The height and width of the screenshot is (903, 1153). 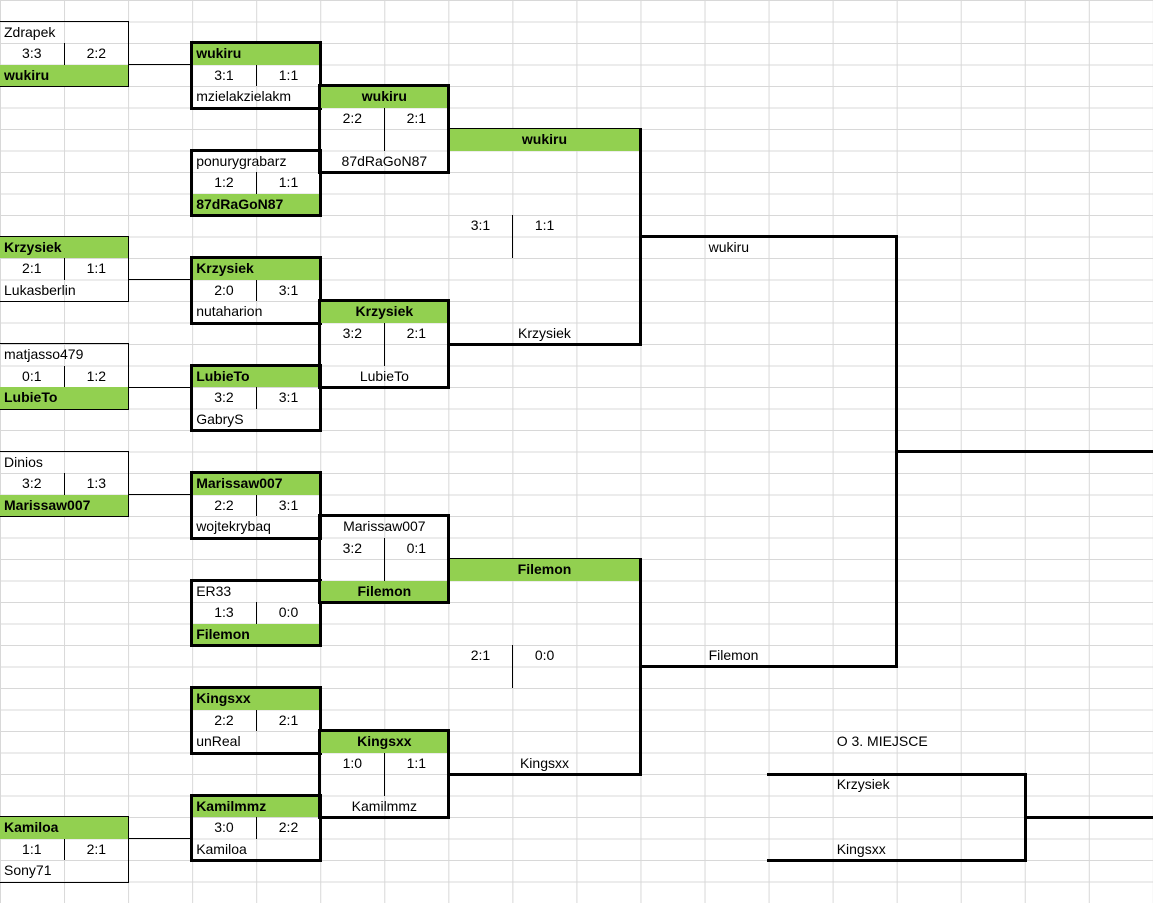 What do you see at coordinates (1024, 451) in the screenshot?
I see `champion-line` at bounding box center [1024, 451].